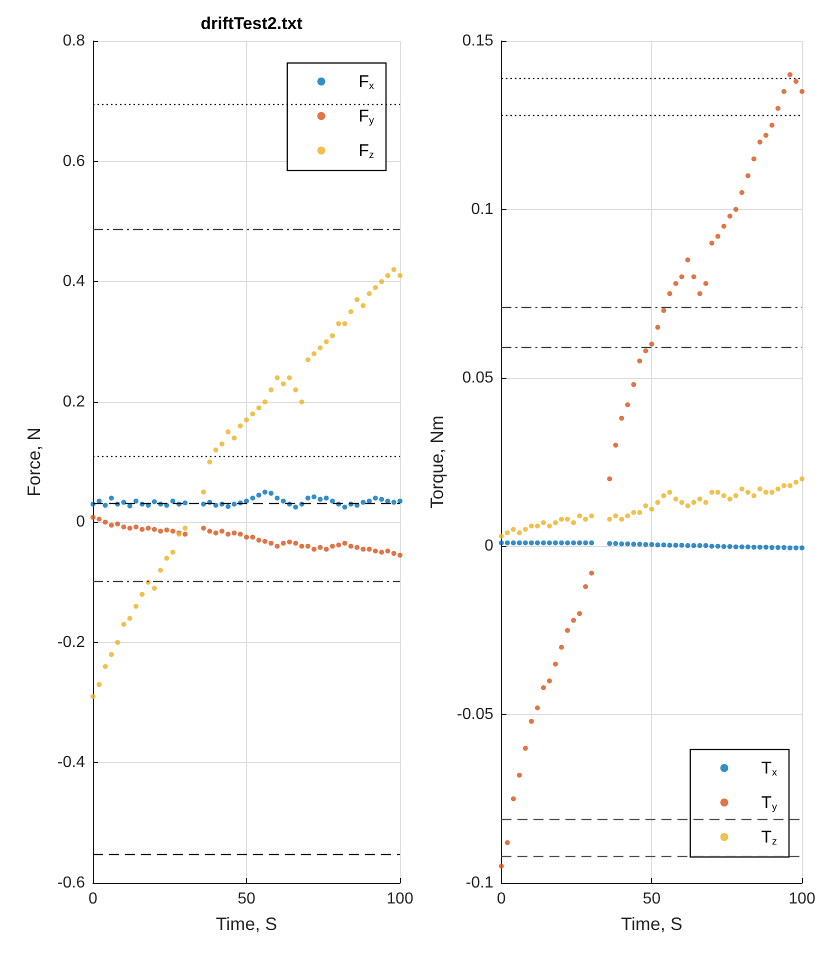  What do you see at coordinates (480, 883) in the screenshot?
I see `y-tick-label: -0.1` at bounding box center [480, 883].